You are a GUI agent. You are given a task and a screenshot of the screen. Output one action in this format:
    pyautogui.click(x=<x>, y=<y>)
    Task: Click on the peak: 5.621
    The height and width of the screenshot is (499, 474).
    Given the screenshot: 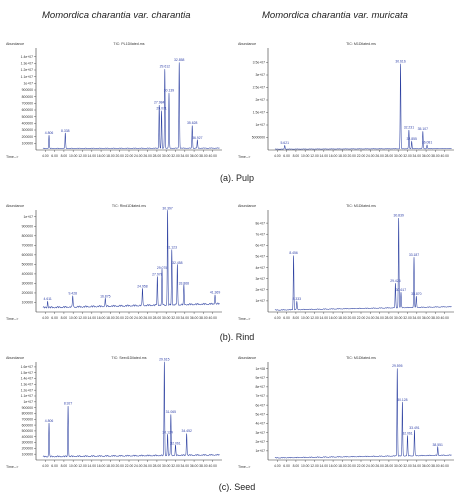 What is the action you would take?
    pyautogui.click(x=284, y=143)
    